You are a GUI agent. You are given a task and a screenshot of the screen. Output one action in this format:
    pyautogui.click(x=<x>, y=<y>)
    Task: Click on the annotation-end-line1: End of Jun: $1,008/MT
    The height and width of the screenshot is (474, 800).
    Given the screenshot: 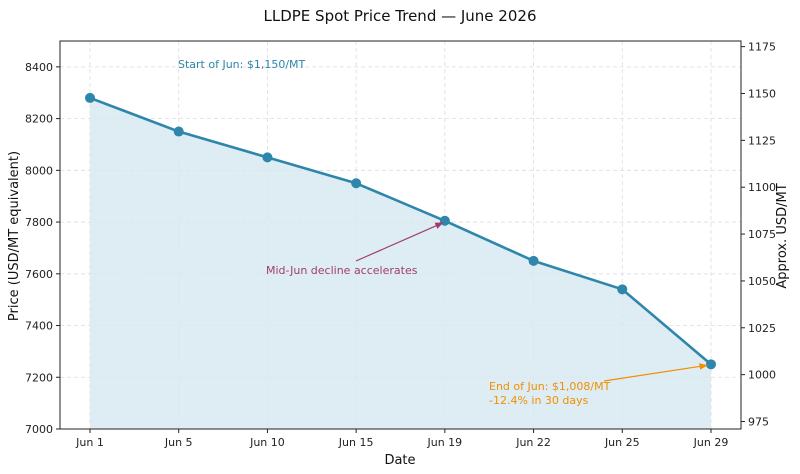 What is the action you would take?
    pyautogui.click(x=550, y=386)
    